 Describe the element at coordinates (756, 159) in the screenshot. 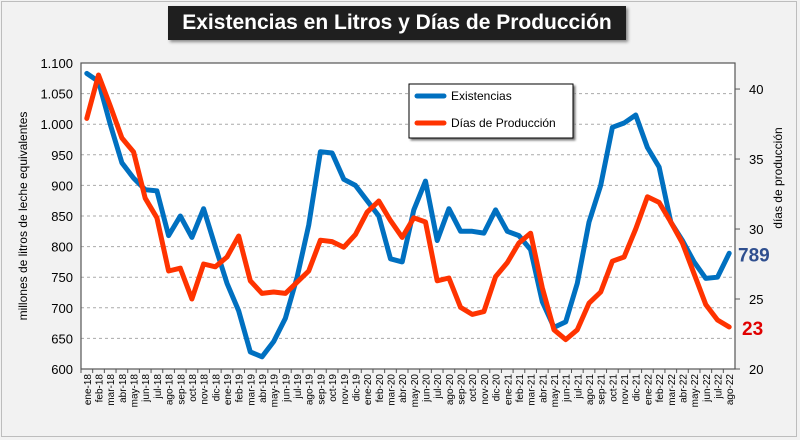

I see `y2-tick-label: 35` at that location.